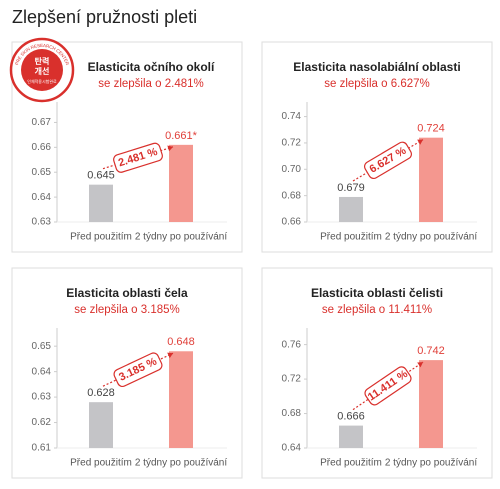 This screenshot has width=500, height=489. Describe the element at coordinates (431, 129) in the screenshot. I see `value-label: 0.724` at that location.